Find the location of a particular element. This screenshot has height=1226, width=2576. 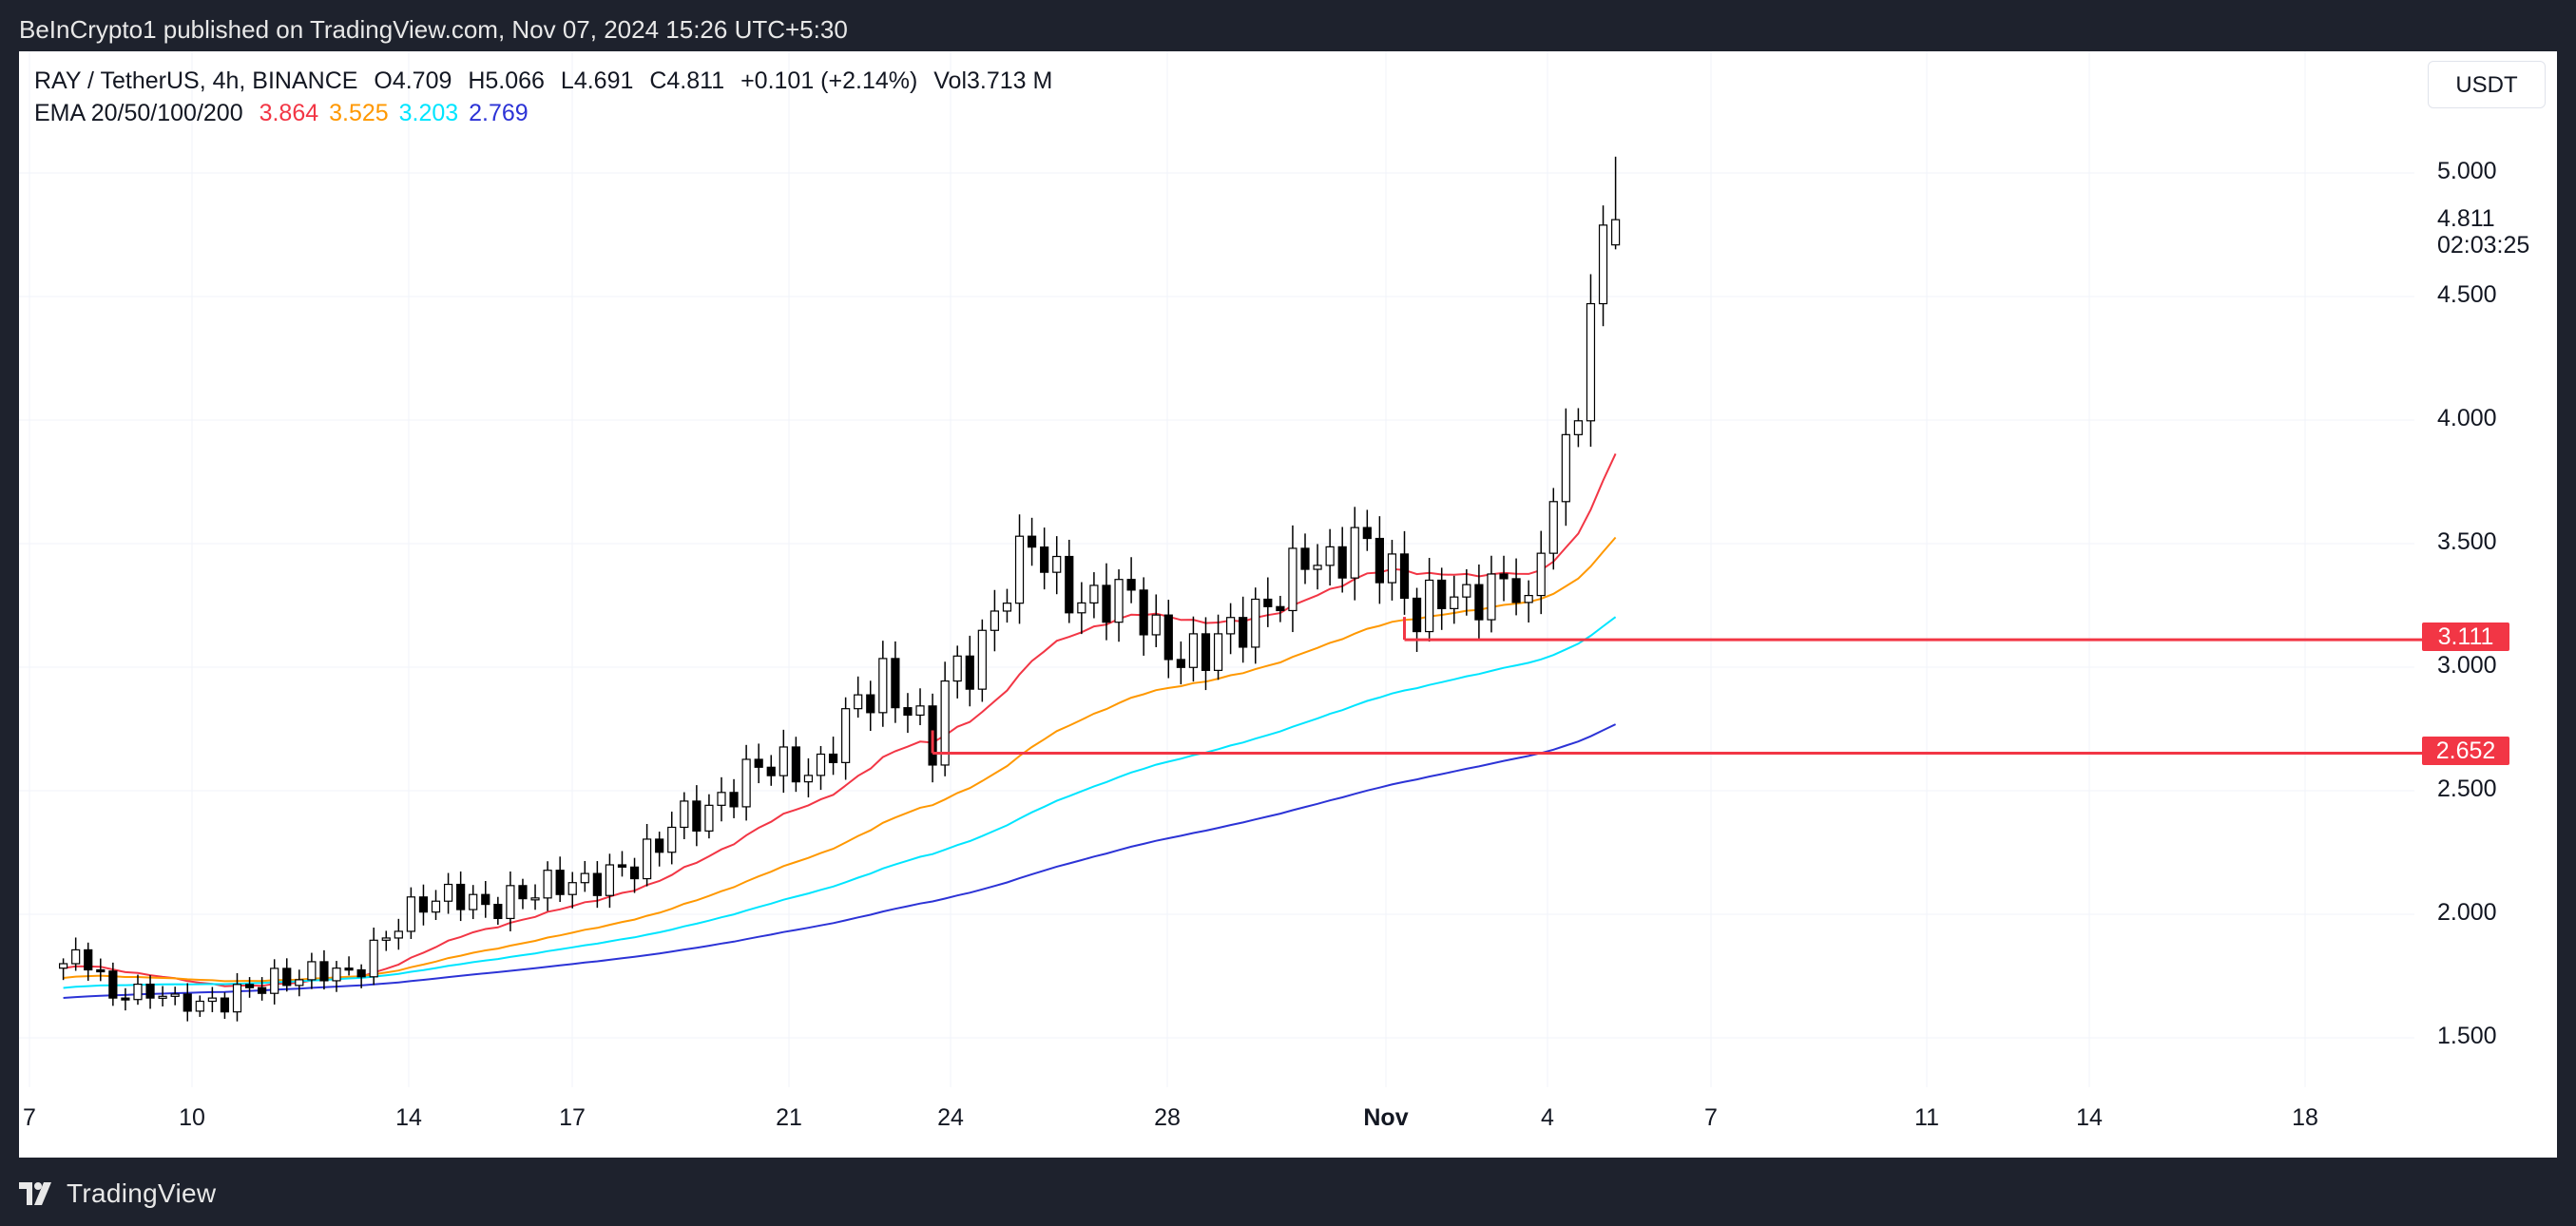

tradingview-logo: TradingView is located at coordinates (118, 1193).